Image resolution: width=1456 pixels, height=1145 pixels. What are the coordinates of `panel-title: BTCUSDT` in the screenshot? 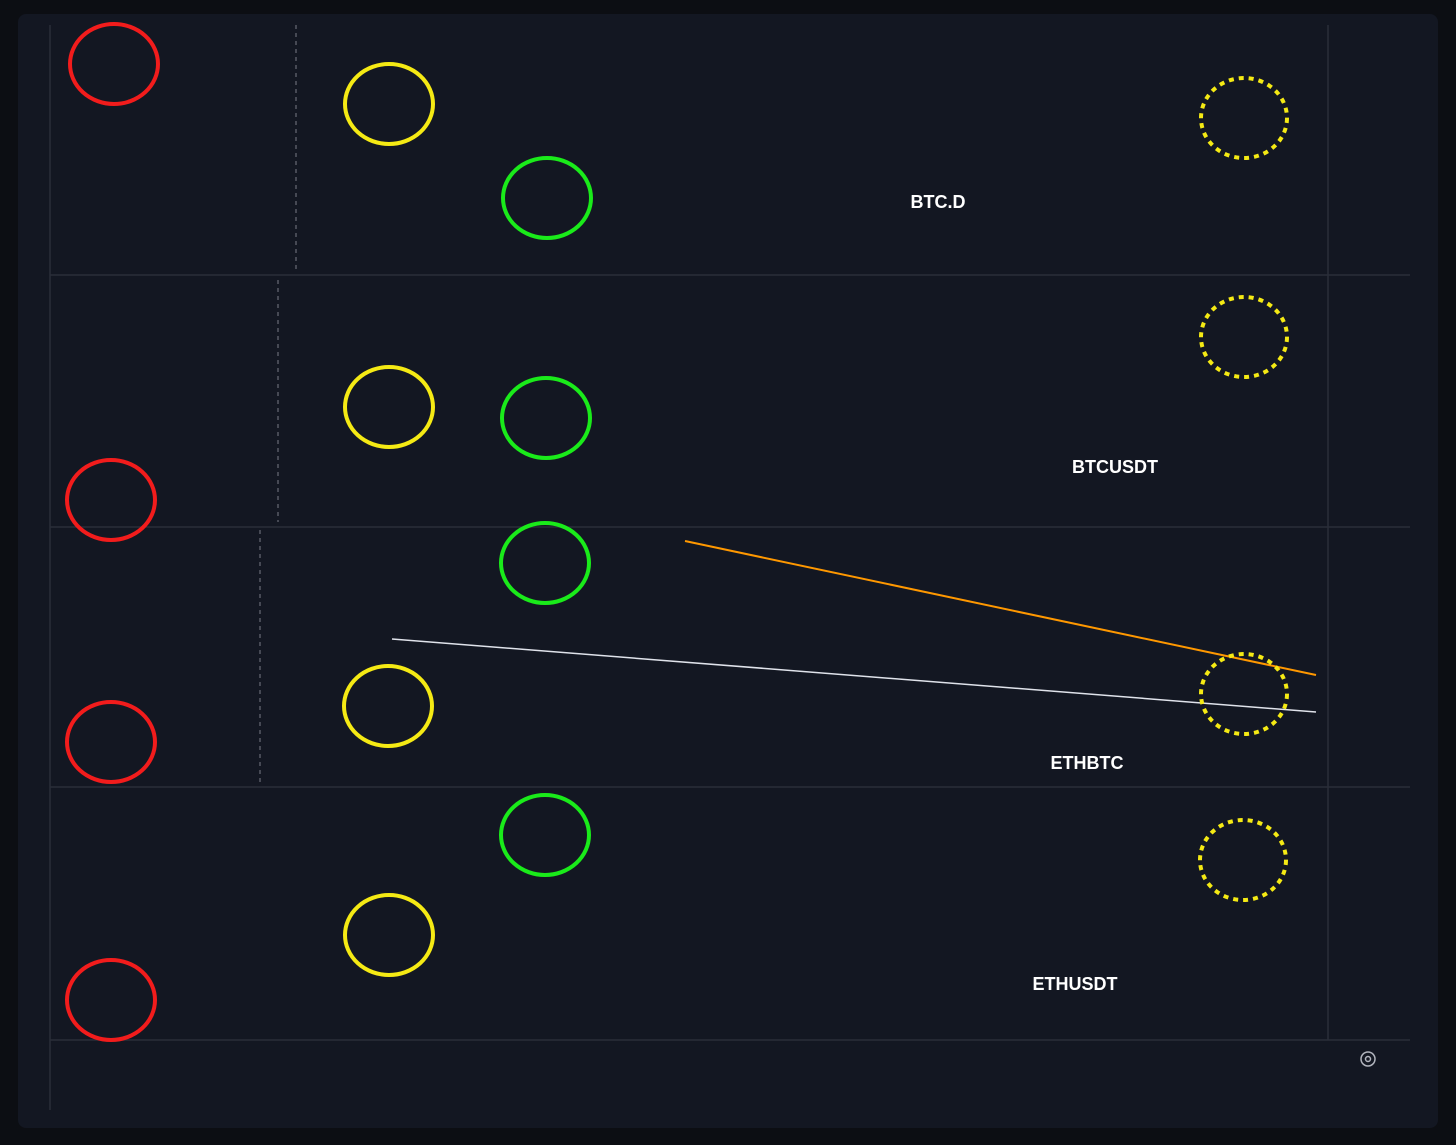 It's located at (1115, 467).